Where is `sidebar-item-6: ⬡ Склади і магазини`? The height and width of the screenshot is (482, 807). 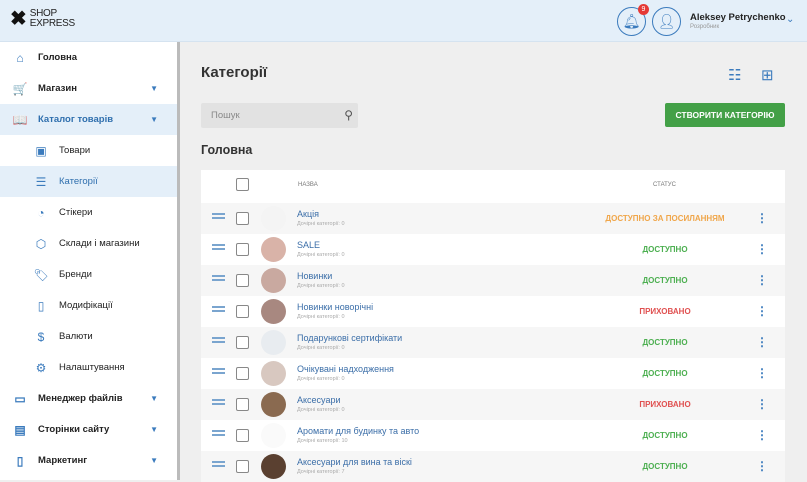
sidebar-item-6: ⬡ Склади і магазини is located at coordinates (89, 243).